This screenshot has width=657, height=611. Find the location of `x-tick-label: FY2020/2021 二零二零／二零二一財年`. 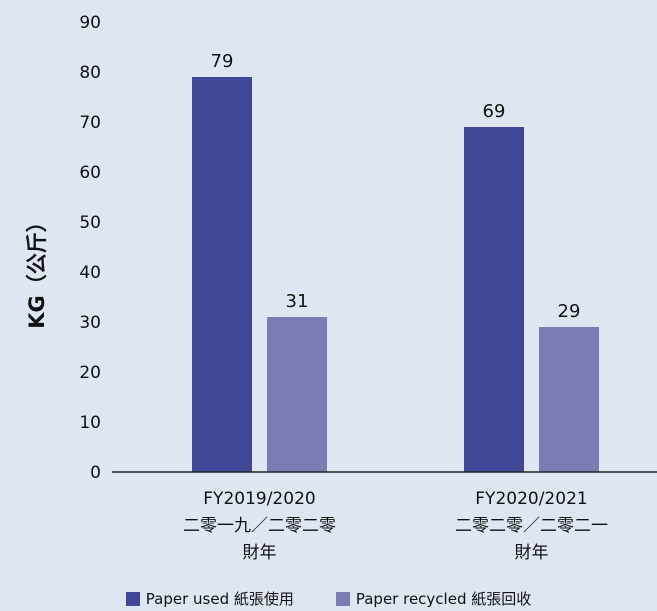

x-tick-label: FY2020/2021 二零二零／二零二一財年 is located at coordinates (531, 526).